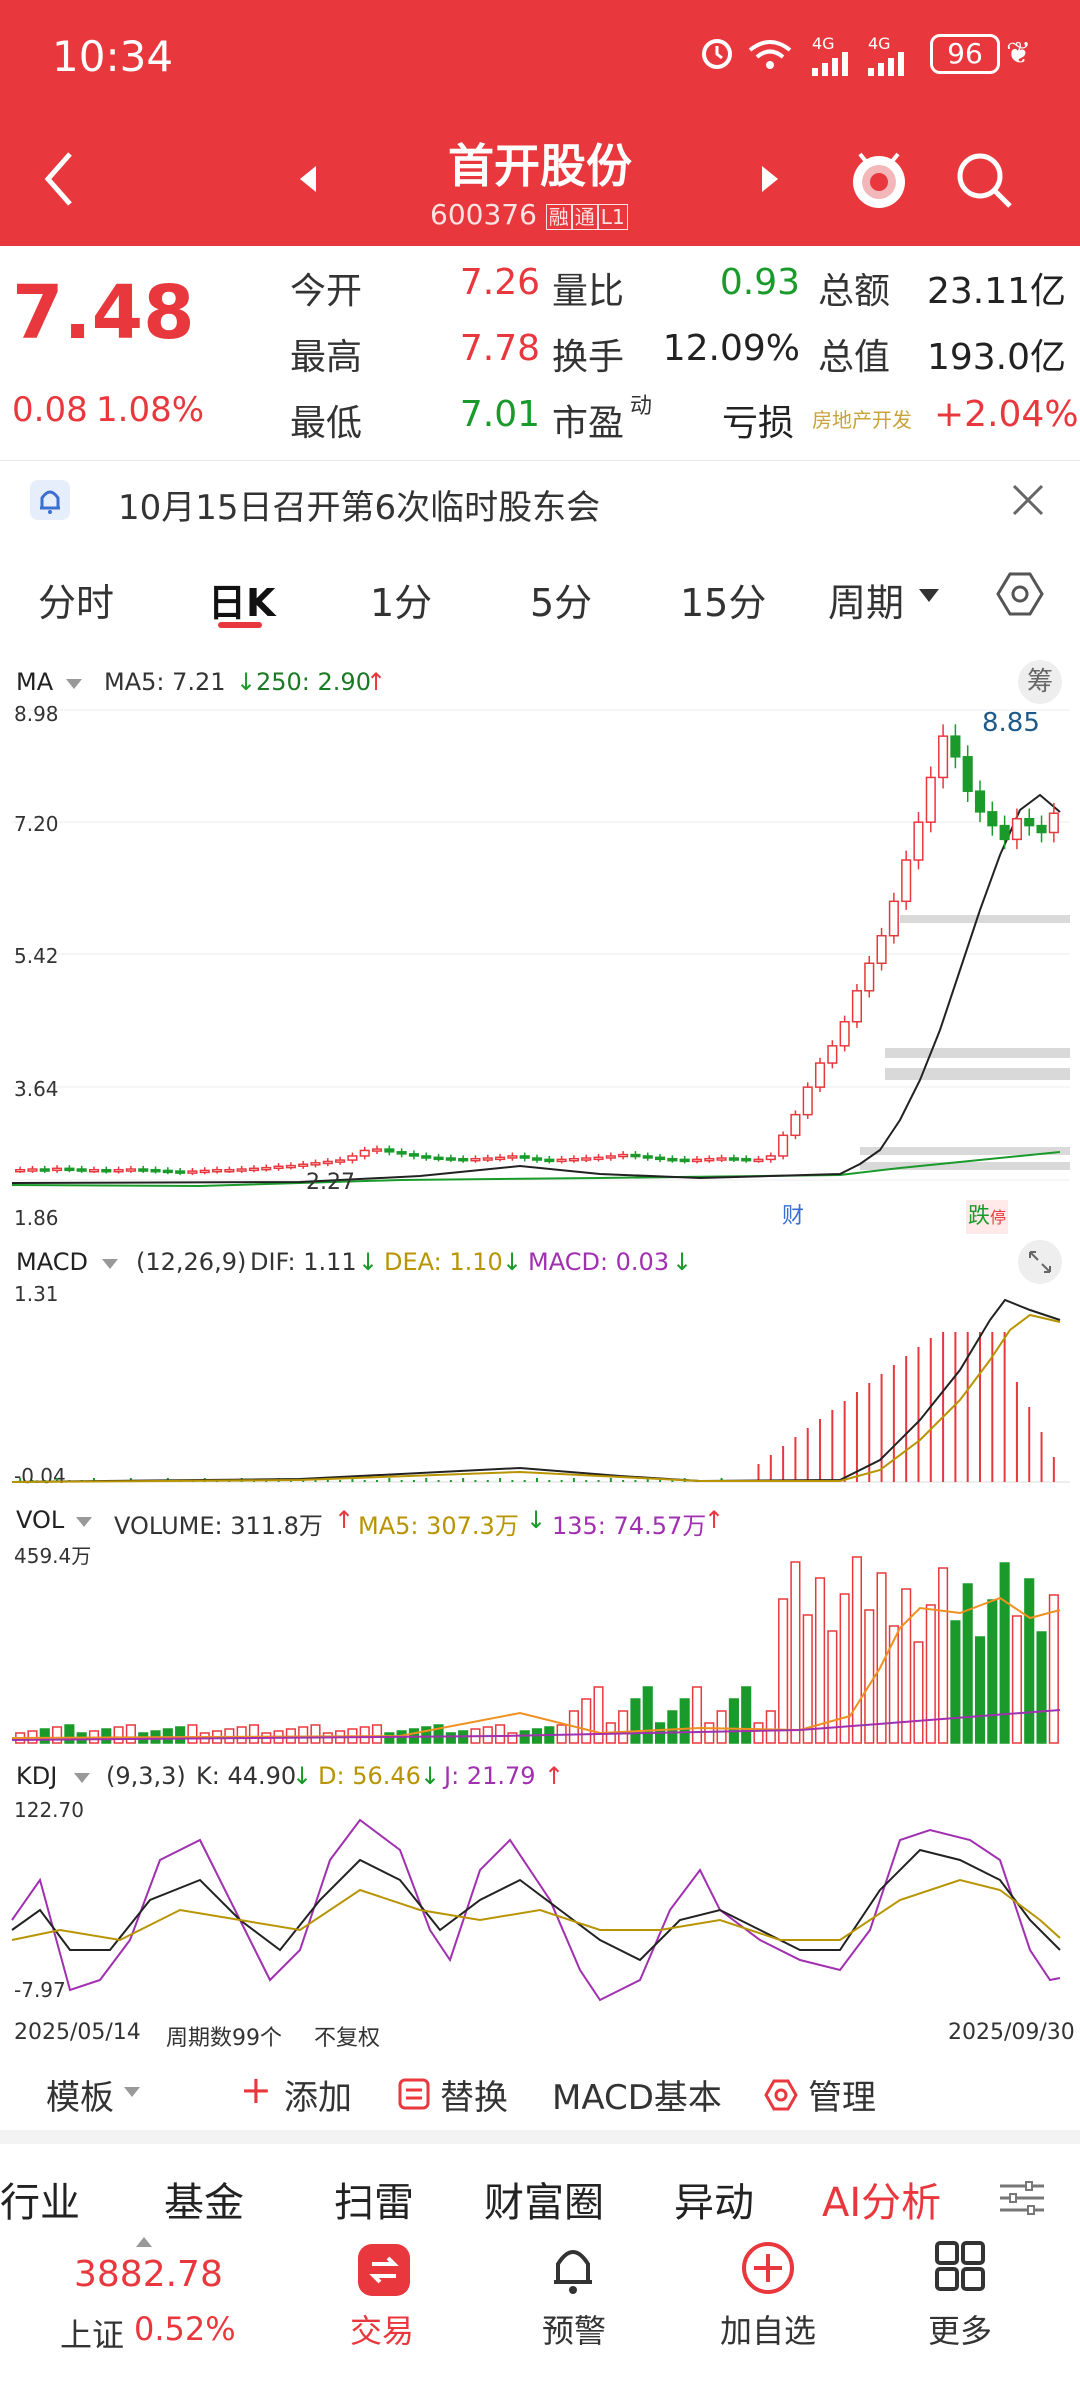  I want to click on alert-label: 预警, so click(574, 2331).